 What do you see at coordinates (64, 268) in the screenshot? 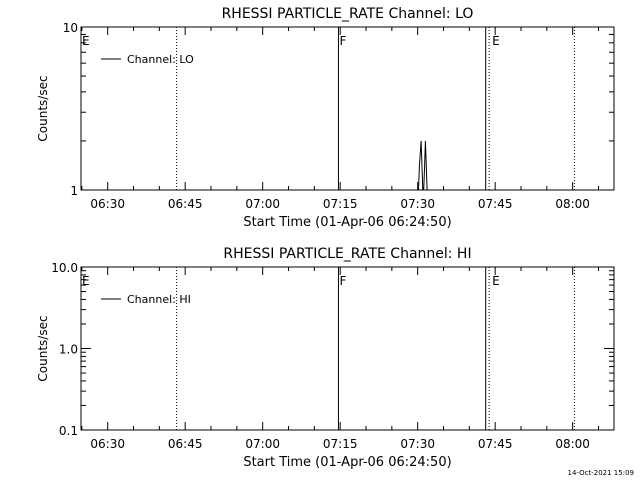
I see `y-tick-label: 10.0` at bounding box center [64, 268].